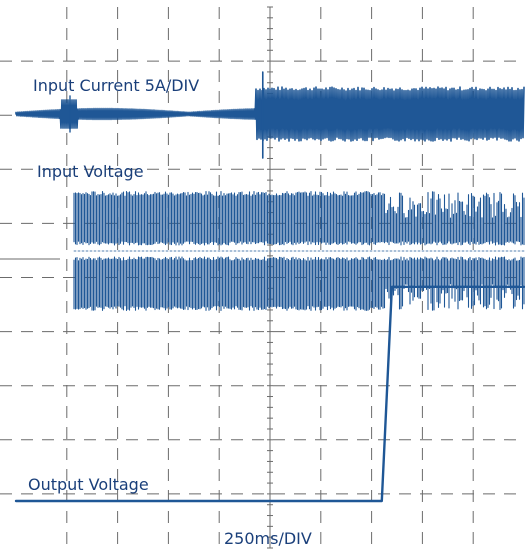 This screenshot has height=552, width=525. I want to click on input-current-label: Input Current 5A/DIV, so click(116, 85).